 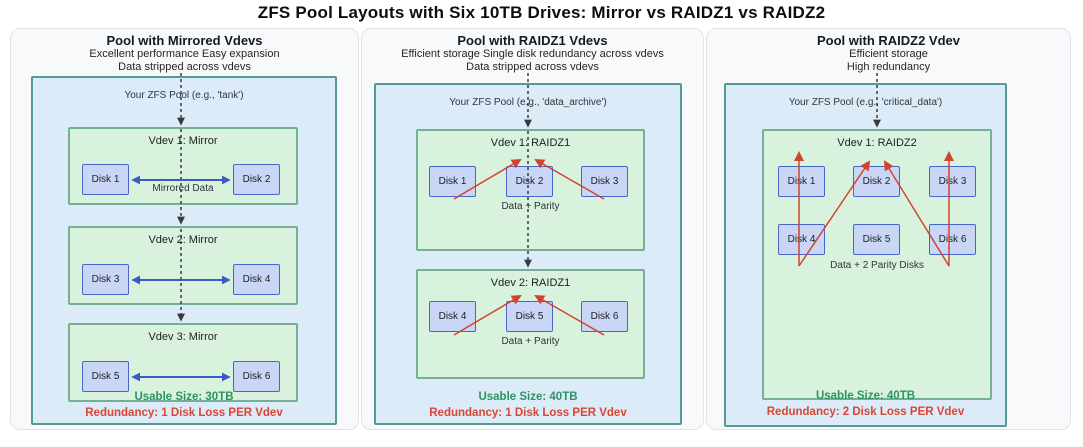 What do you see at coordinates (877, 265) in the screenshot?
I see `parity-note: Data + 2 Parity Disks` at bounding box center [877, 265].